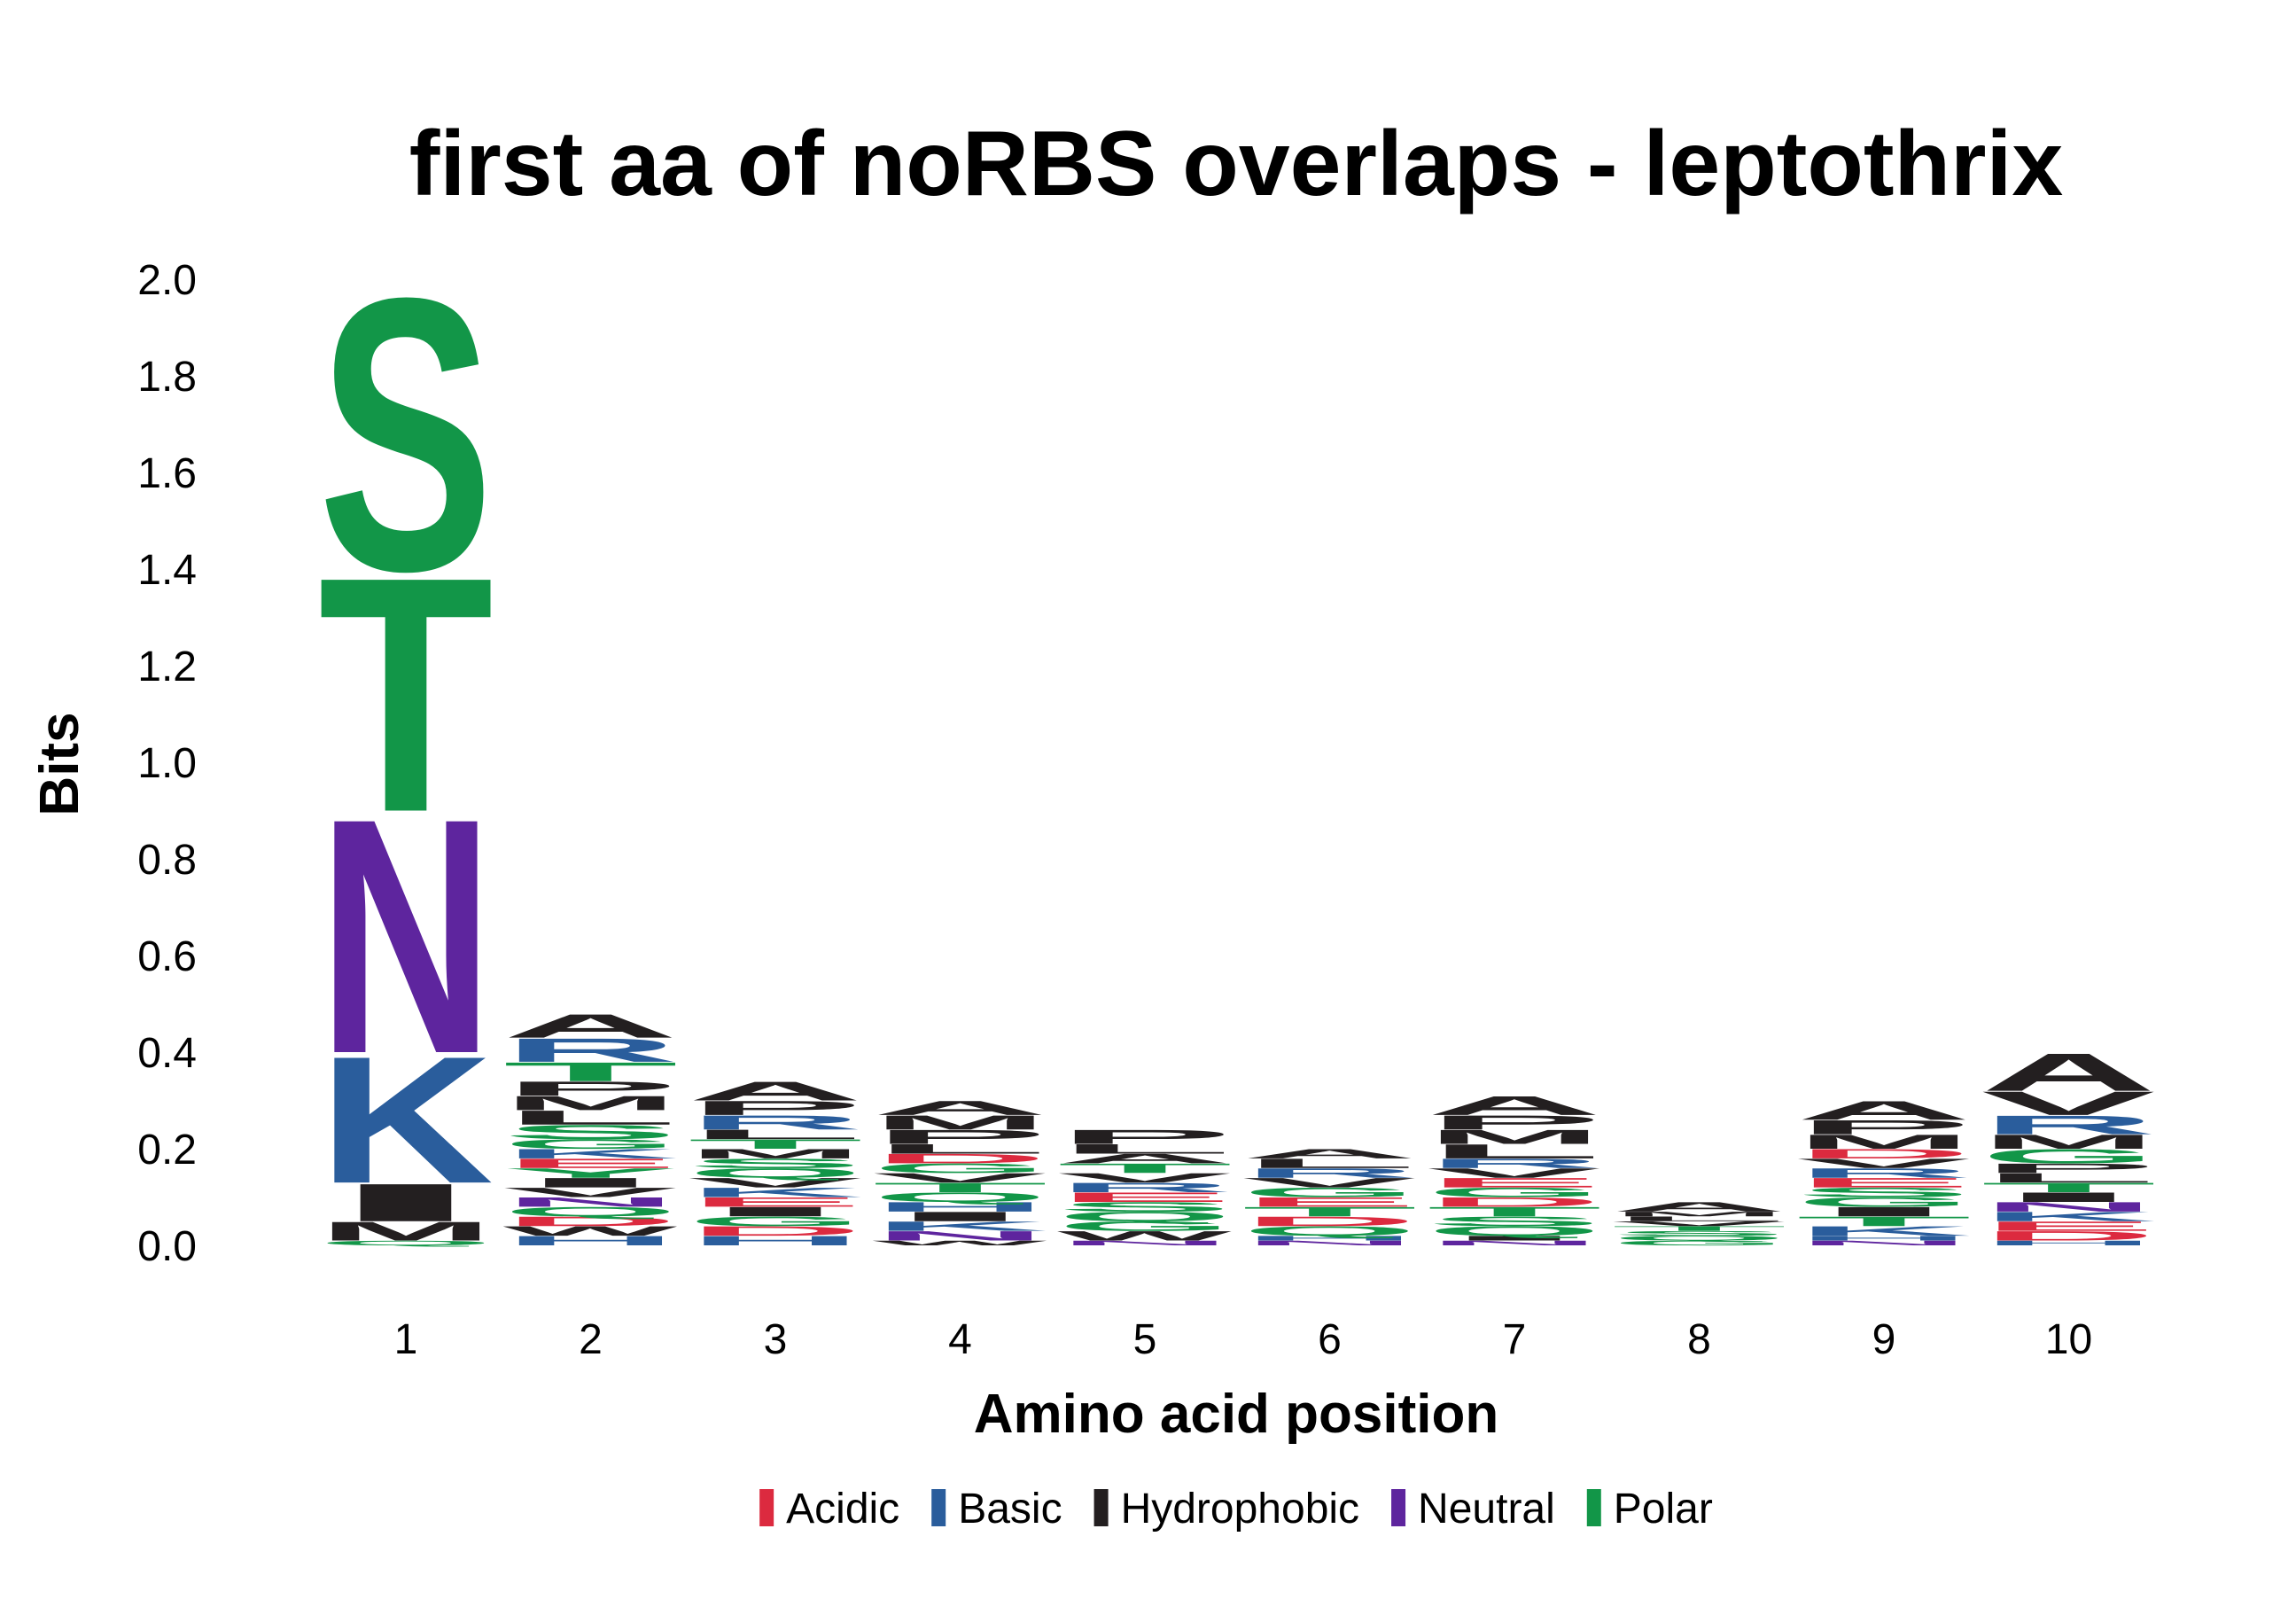 The height and width of the screenshot is (1599, 2296). I want to click on x-axis-title: Amino acid position, so click(1236, 1414).